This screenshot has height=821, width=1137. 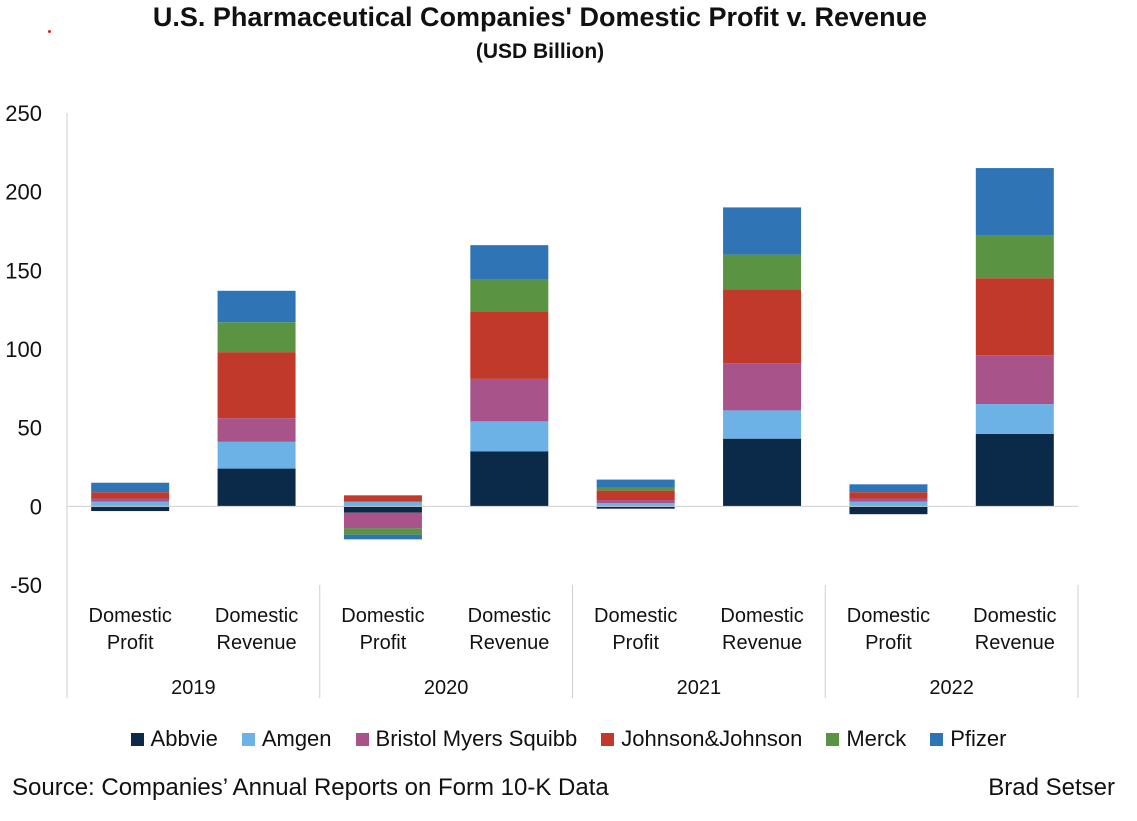 I want to click on legend-label: Bristol Myers Squibb, so click(x=476, y=738).